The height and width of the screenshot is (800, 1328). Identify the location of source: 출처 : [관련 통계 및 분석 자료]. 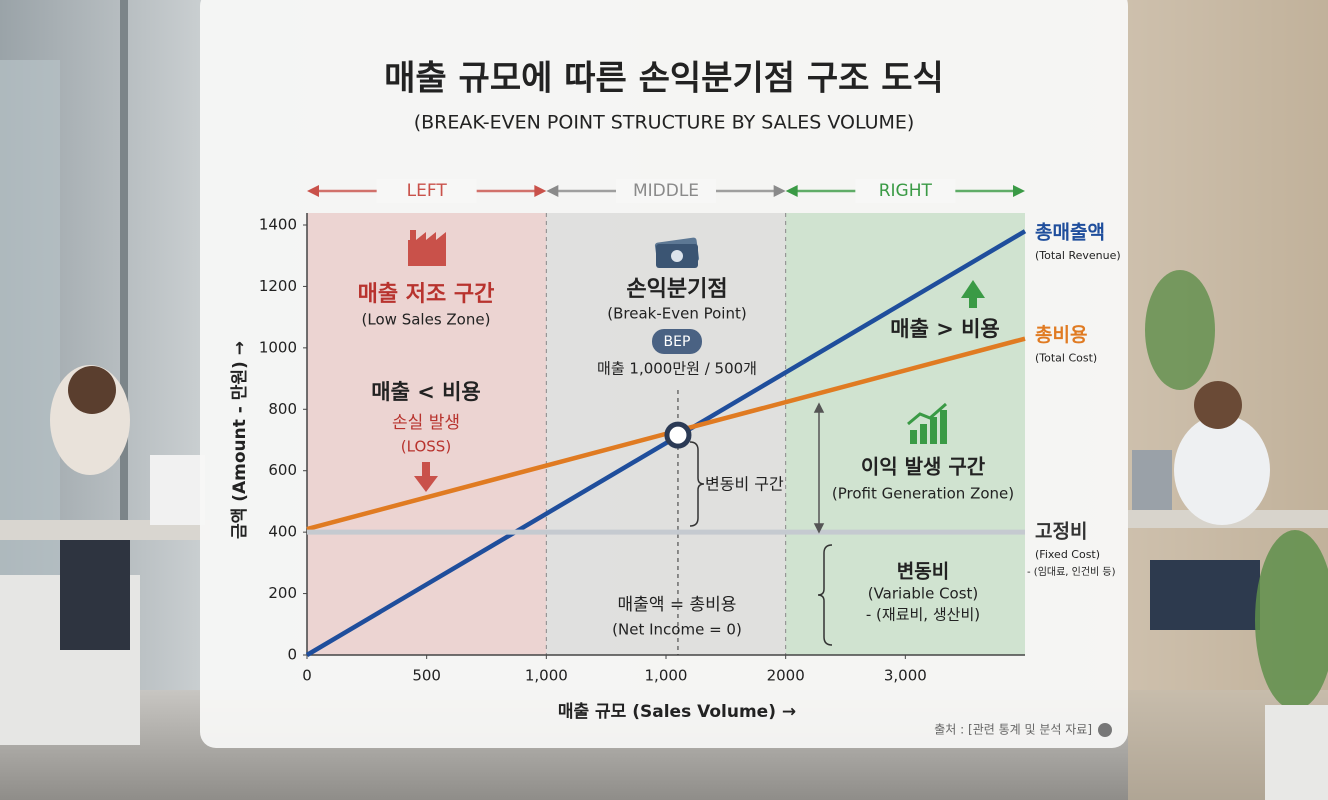
(1013, 730).